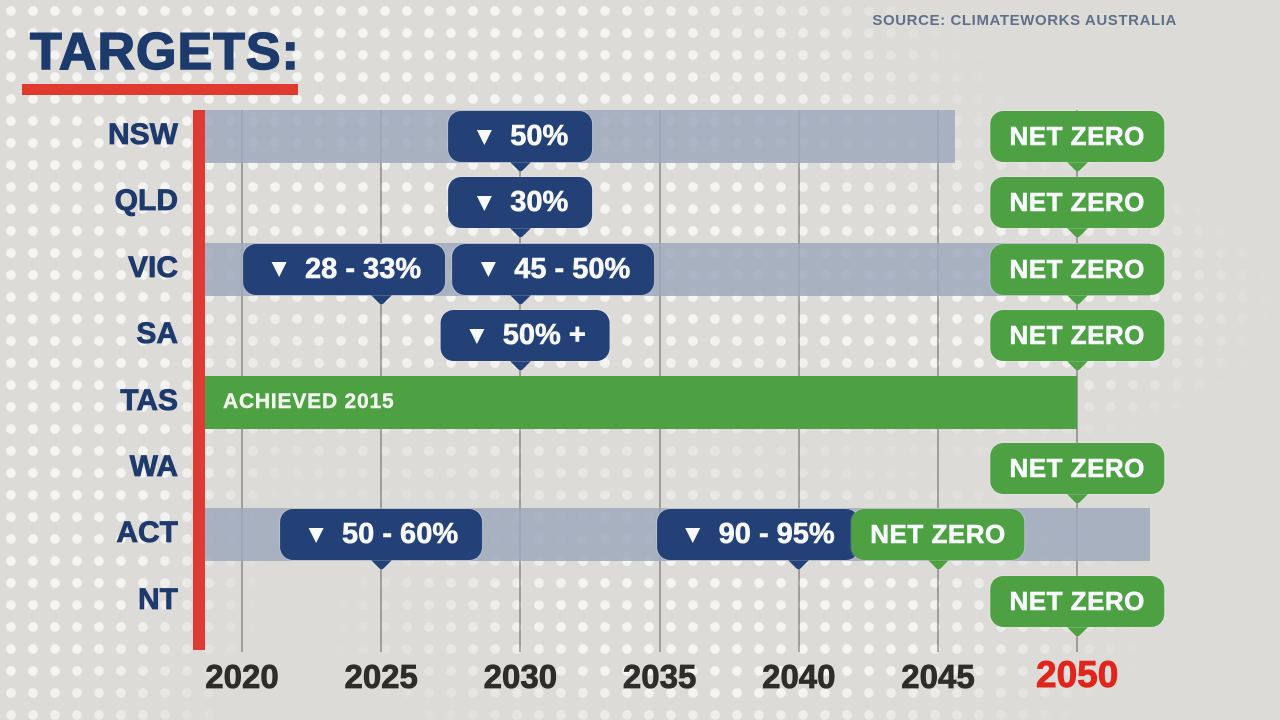  I want to click on badge-text: 50%, so click(539, 136).